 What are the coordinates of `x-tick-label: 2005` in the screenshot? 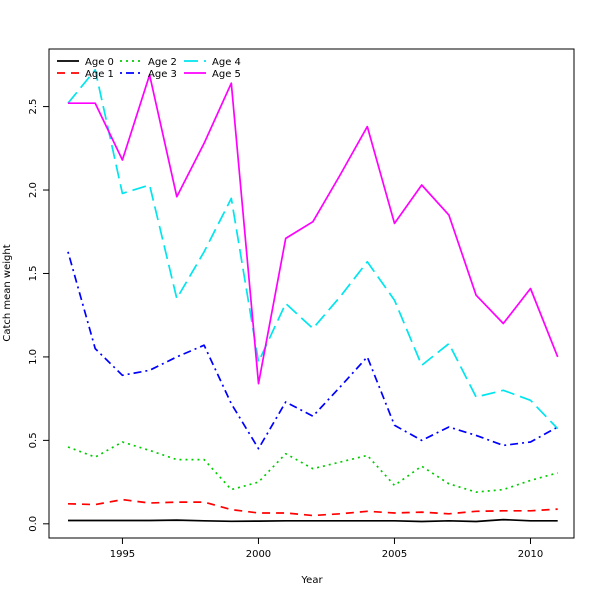 It's located at (394, 554).